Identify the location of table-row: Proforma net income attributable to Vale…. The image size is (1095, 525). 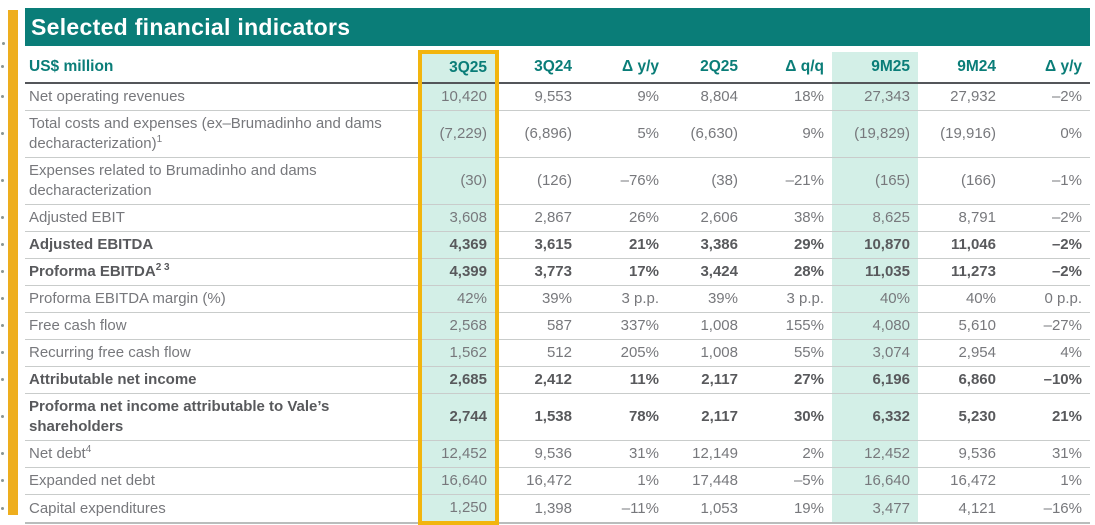
(545, 417).